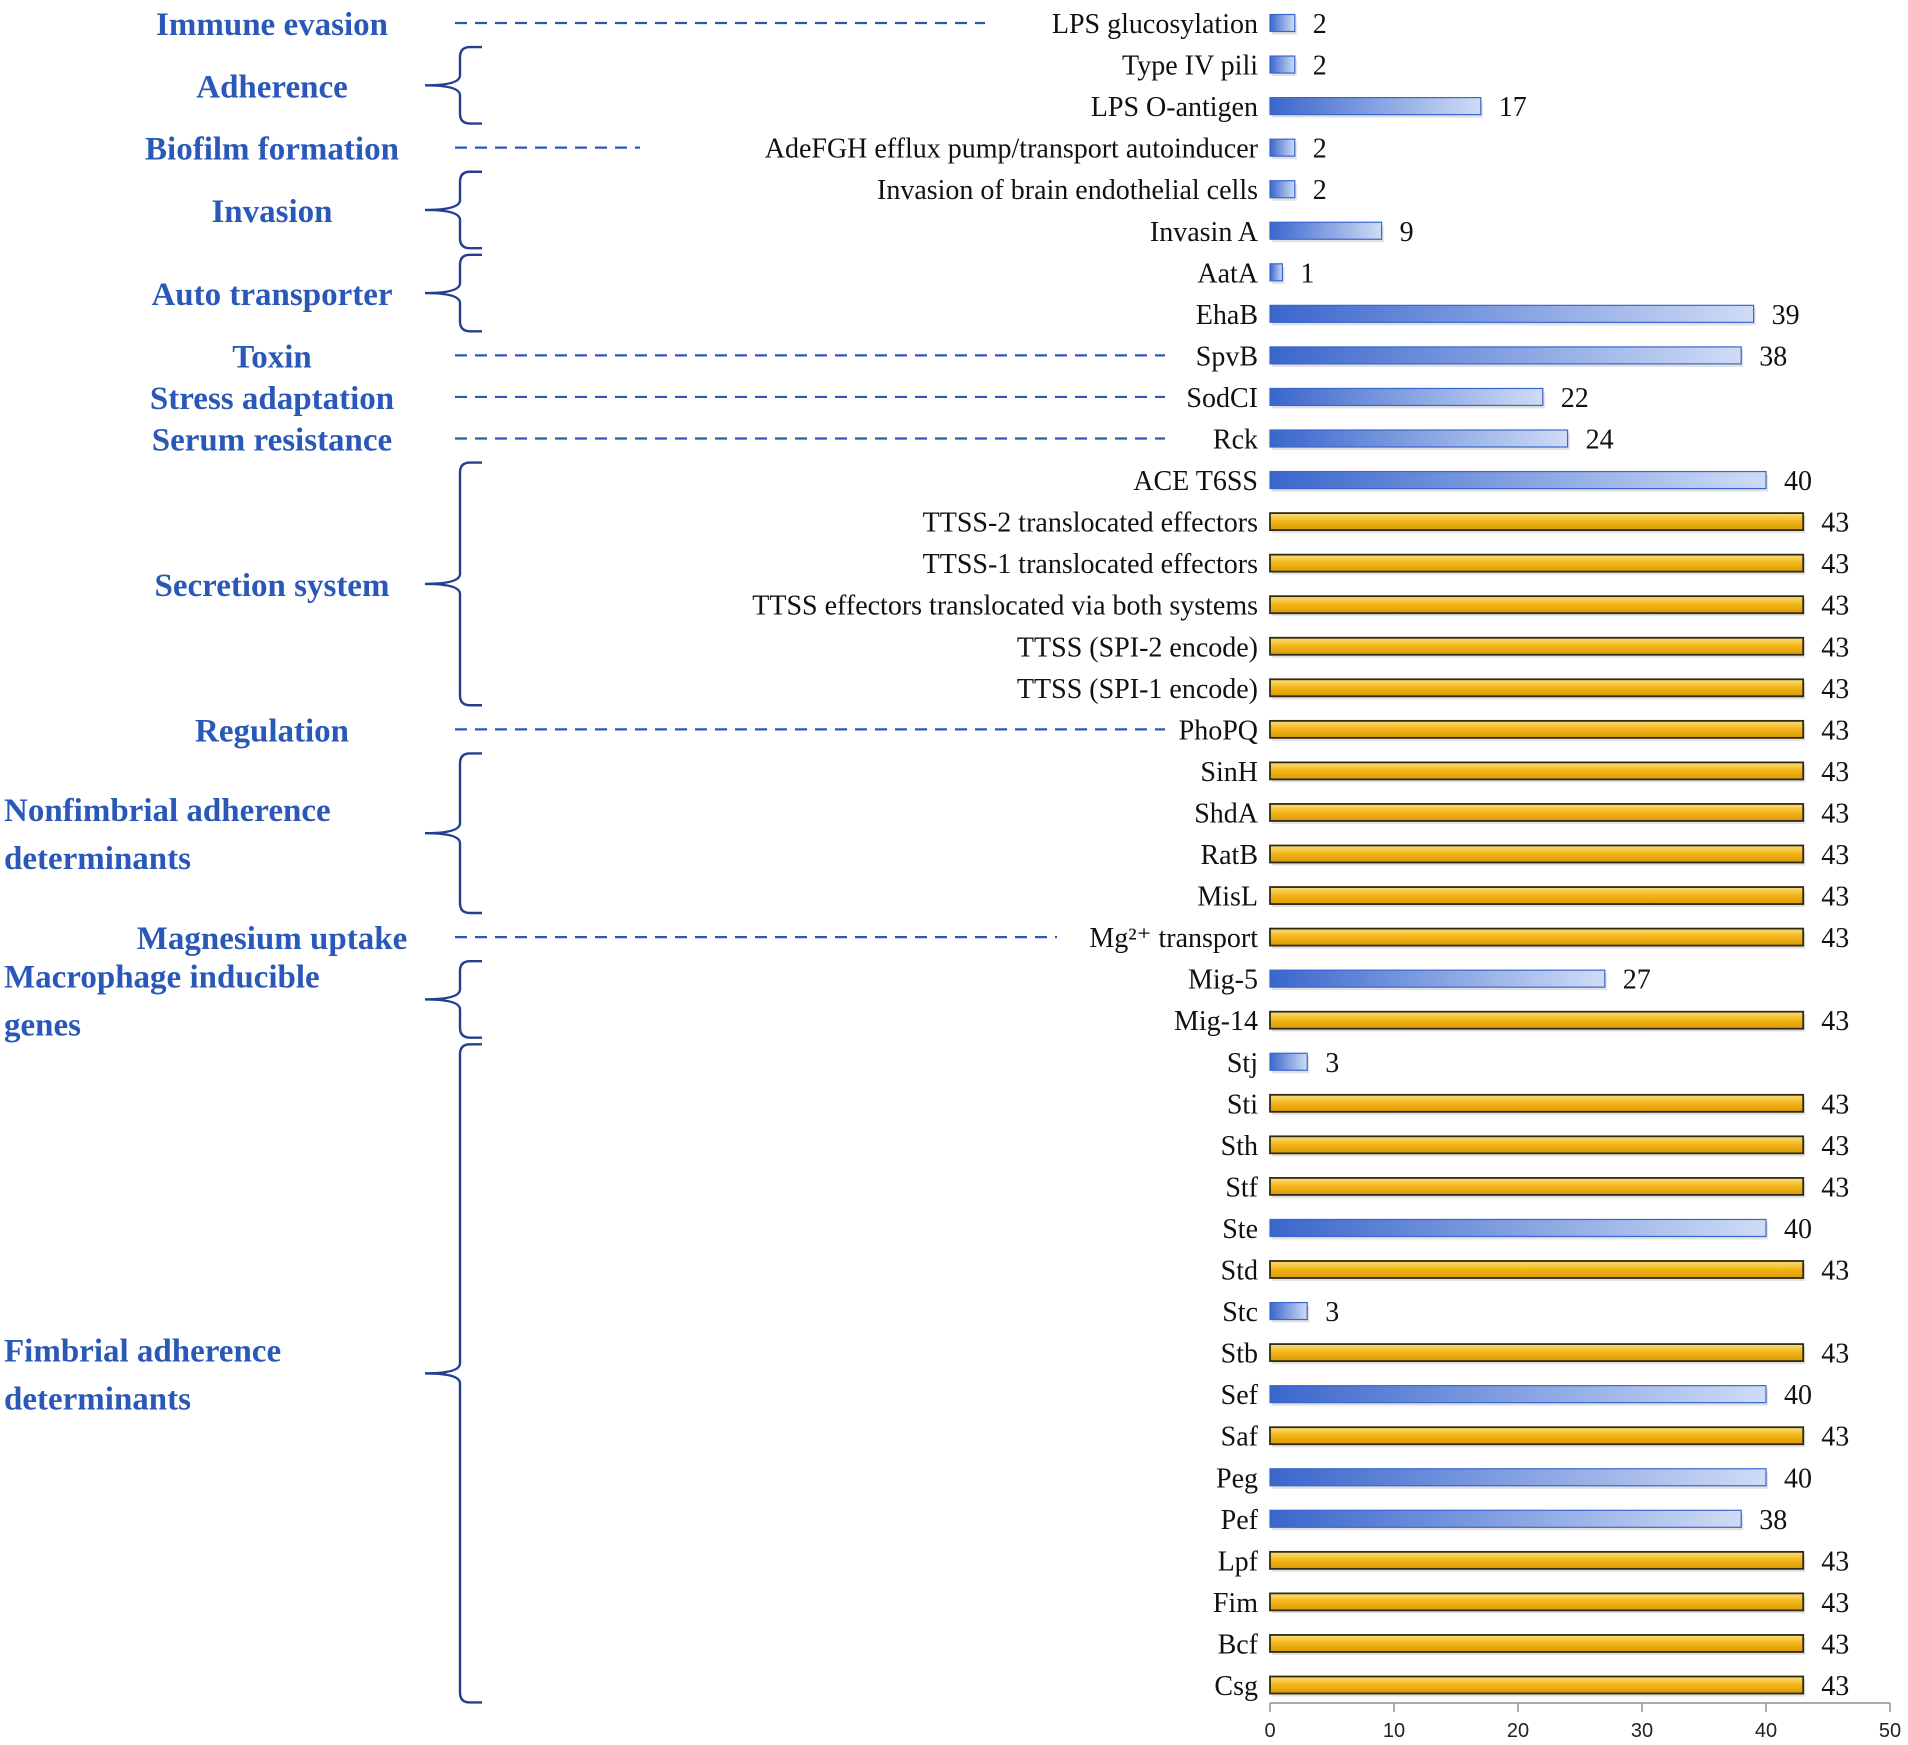  Describe the element at coordinates (1504, 1520) in the screenshot. I see `bar-row: Pef 38` at that location.